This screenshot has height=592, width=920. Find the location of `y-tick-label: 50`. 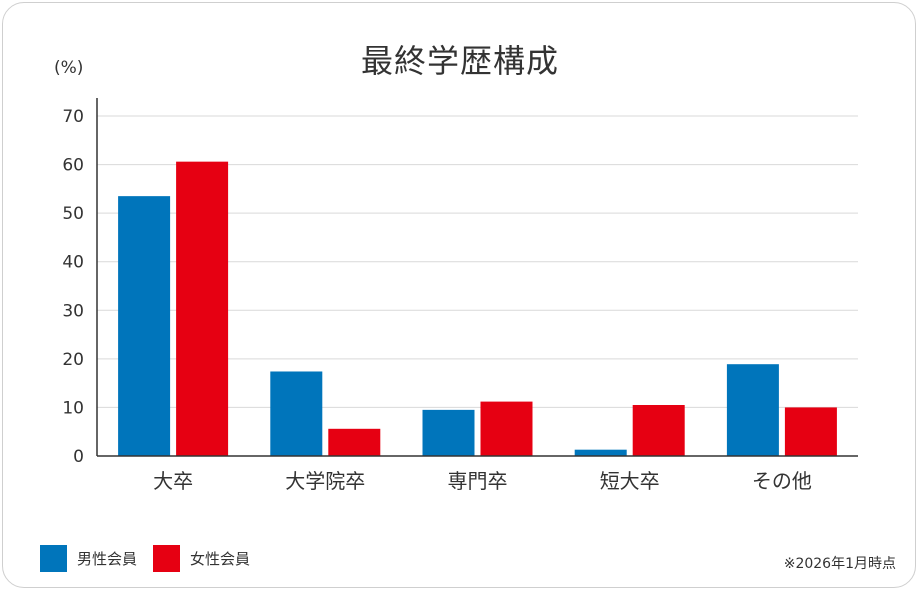

y-tick-label: 50 is located at coordinates (73, 214).